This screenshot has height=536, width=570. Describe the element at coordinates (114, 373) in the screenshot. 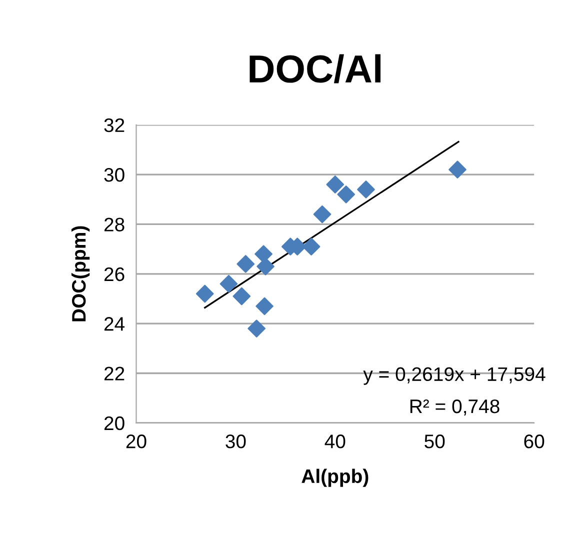

I see `y-tick-label: 22` at that location.